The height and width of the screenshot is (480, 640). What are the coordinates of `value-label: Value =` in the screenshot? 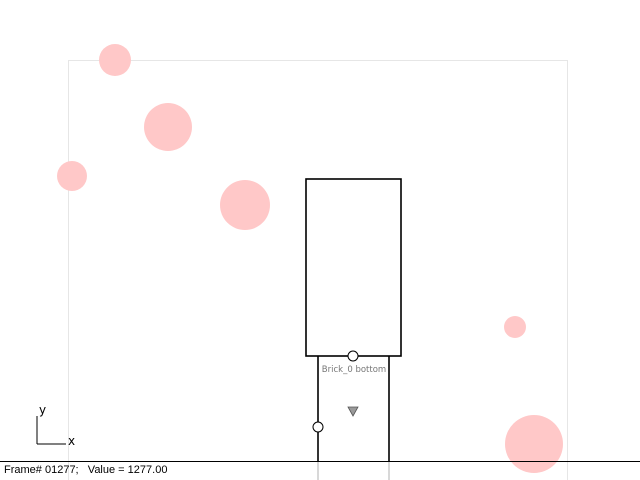 It's located at (106, 470).